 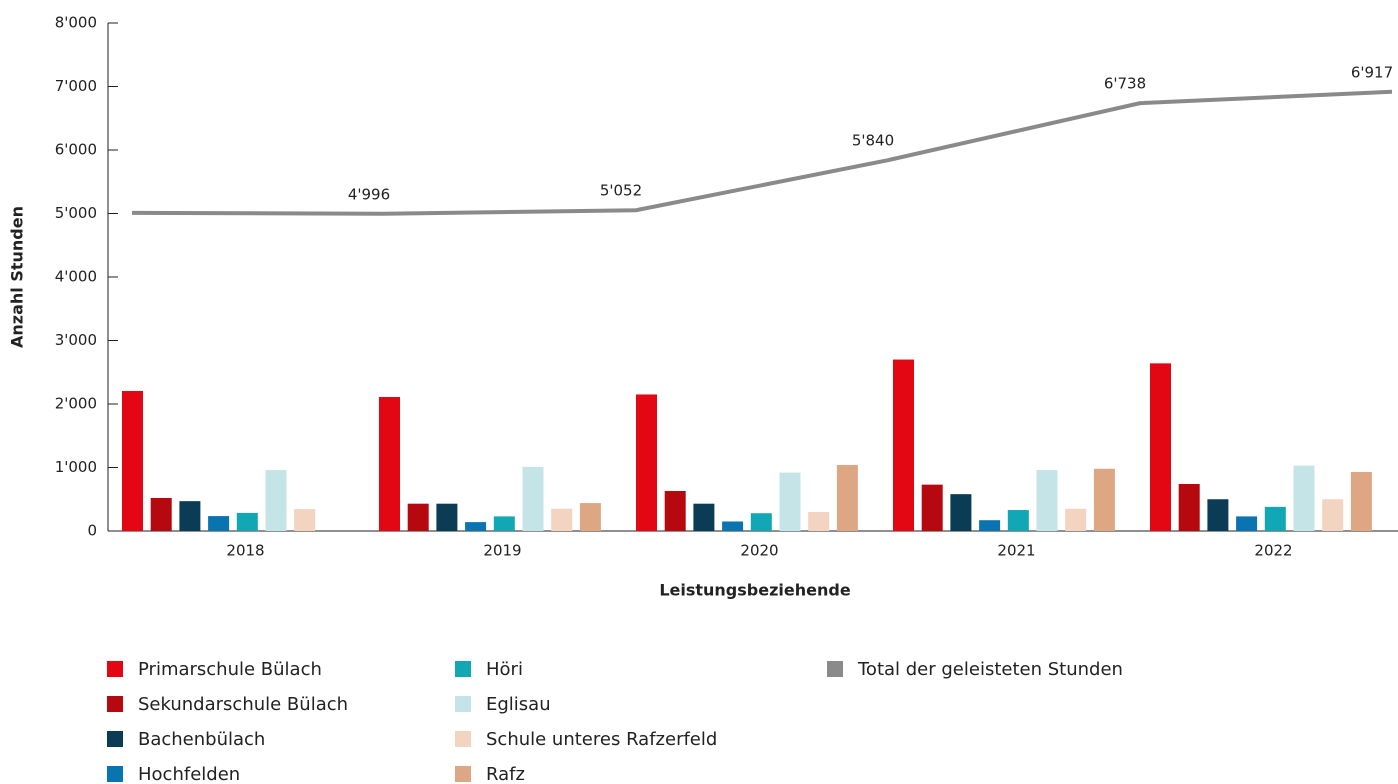 I want to click on legend-label: Sekundarschule Bülach, so click(x=243, y=704).